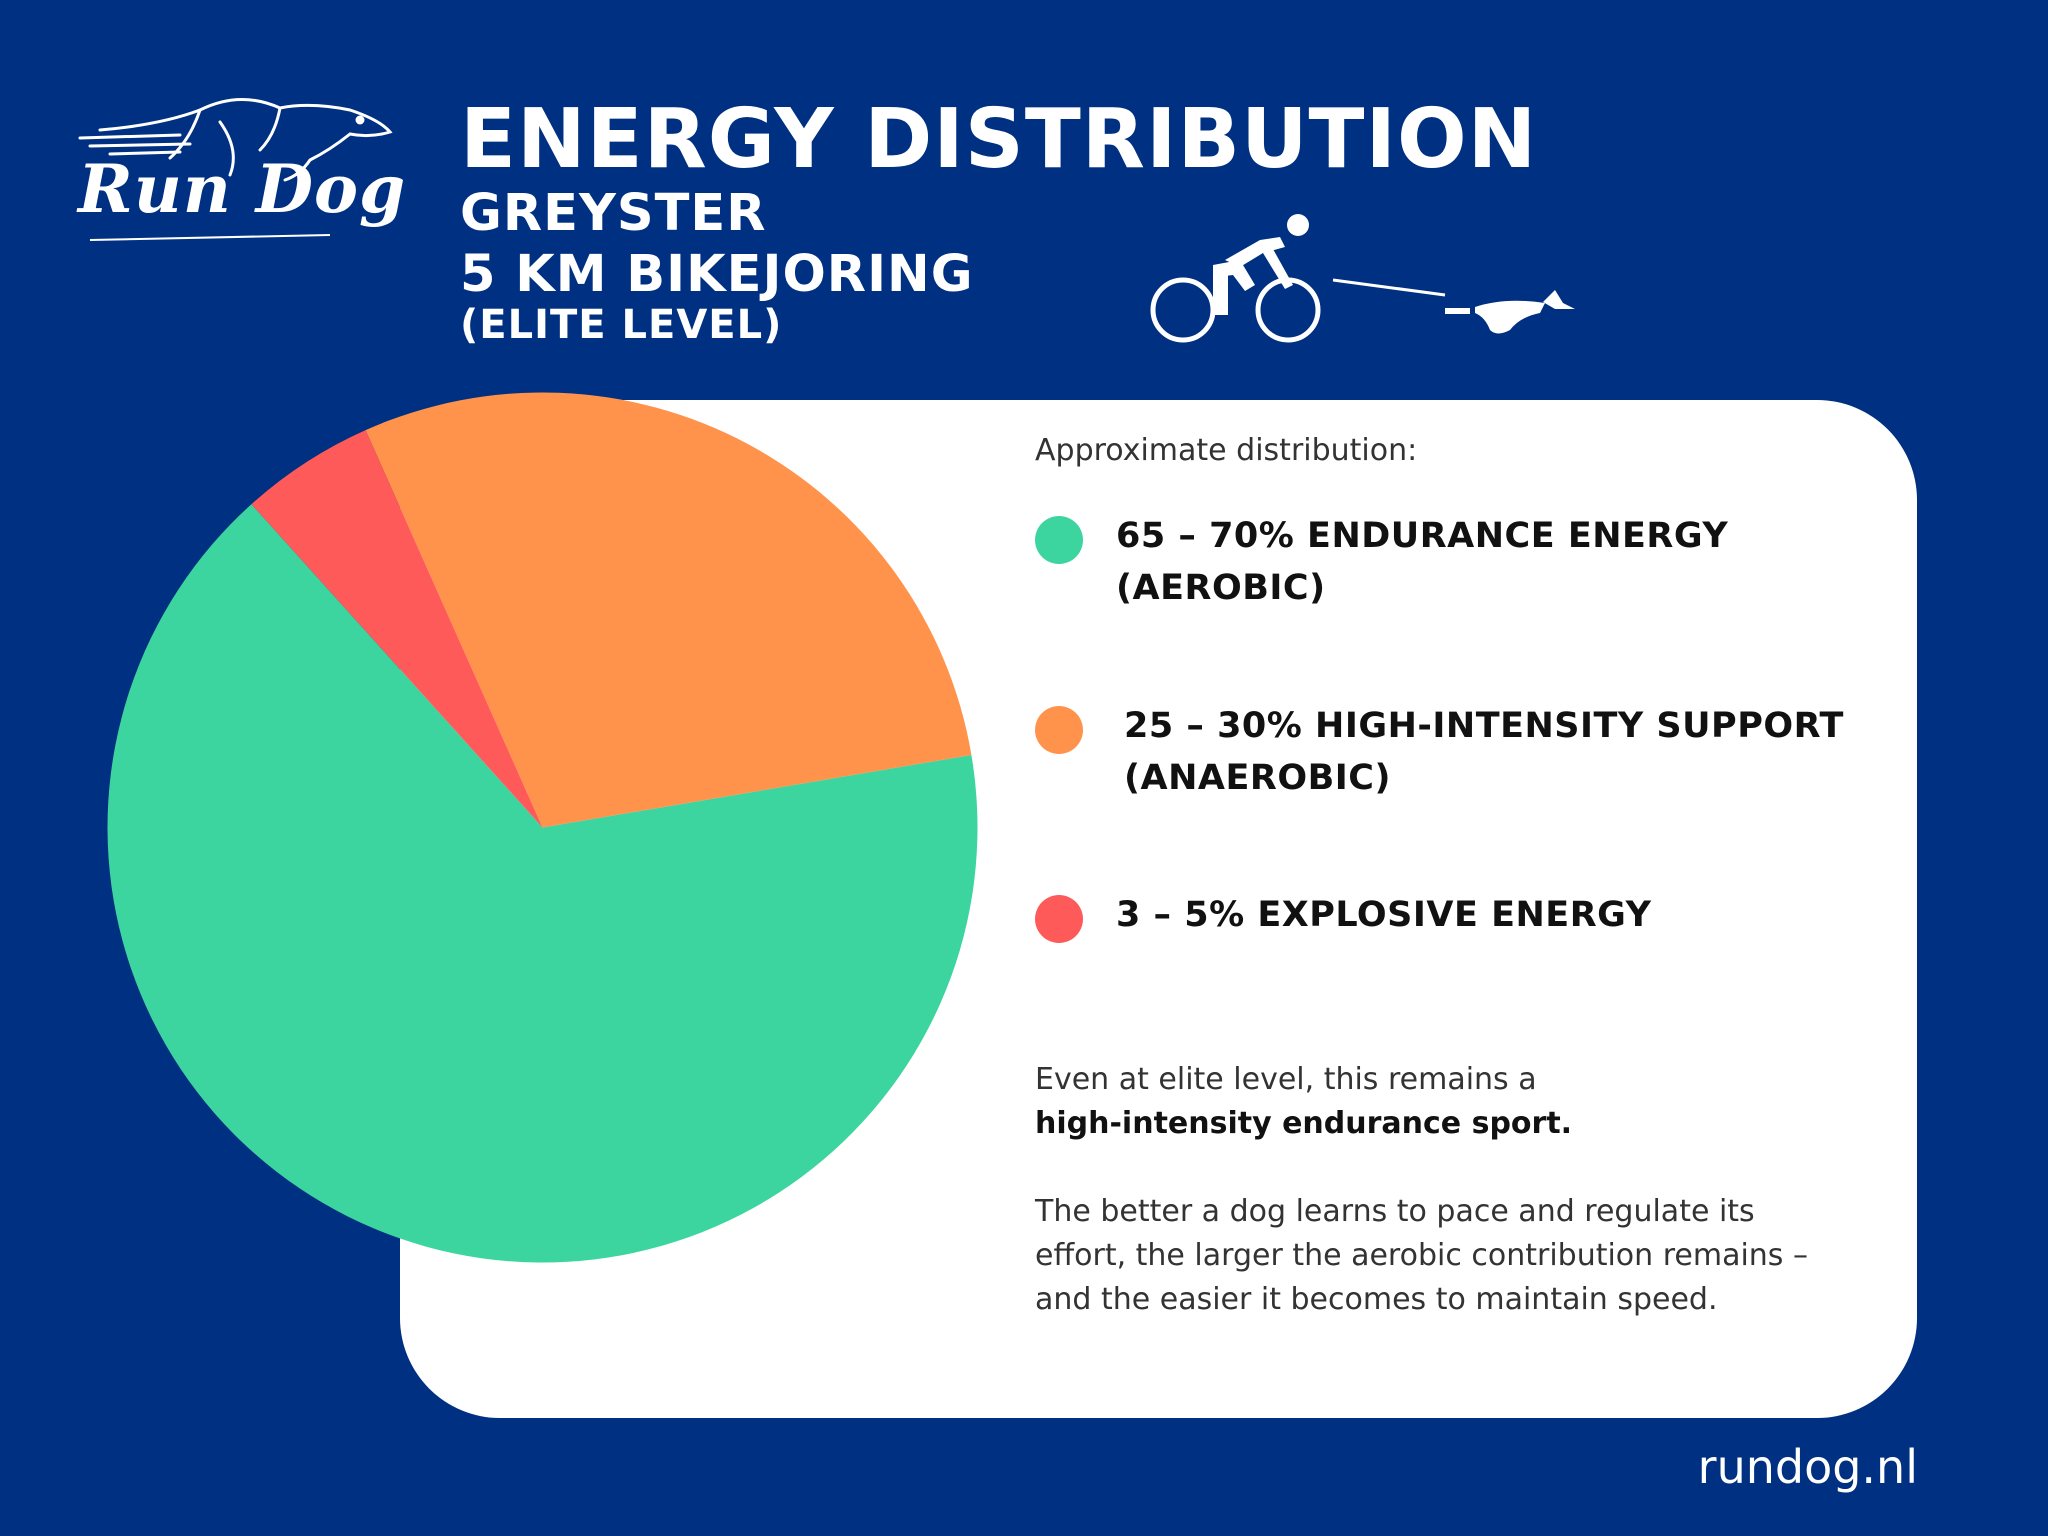  I want to click on pie-slice-high-intensity, so click(668, 610).